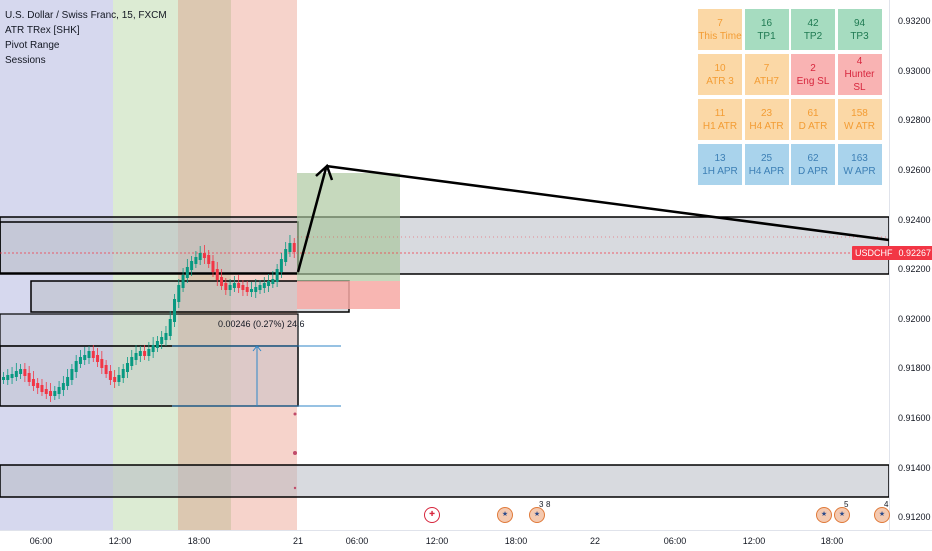  I want to click on indicator-pivot-range: Pivot Range, so click(32, 45).